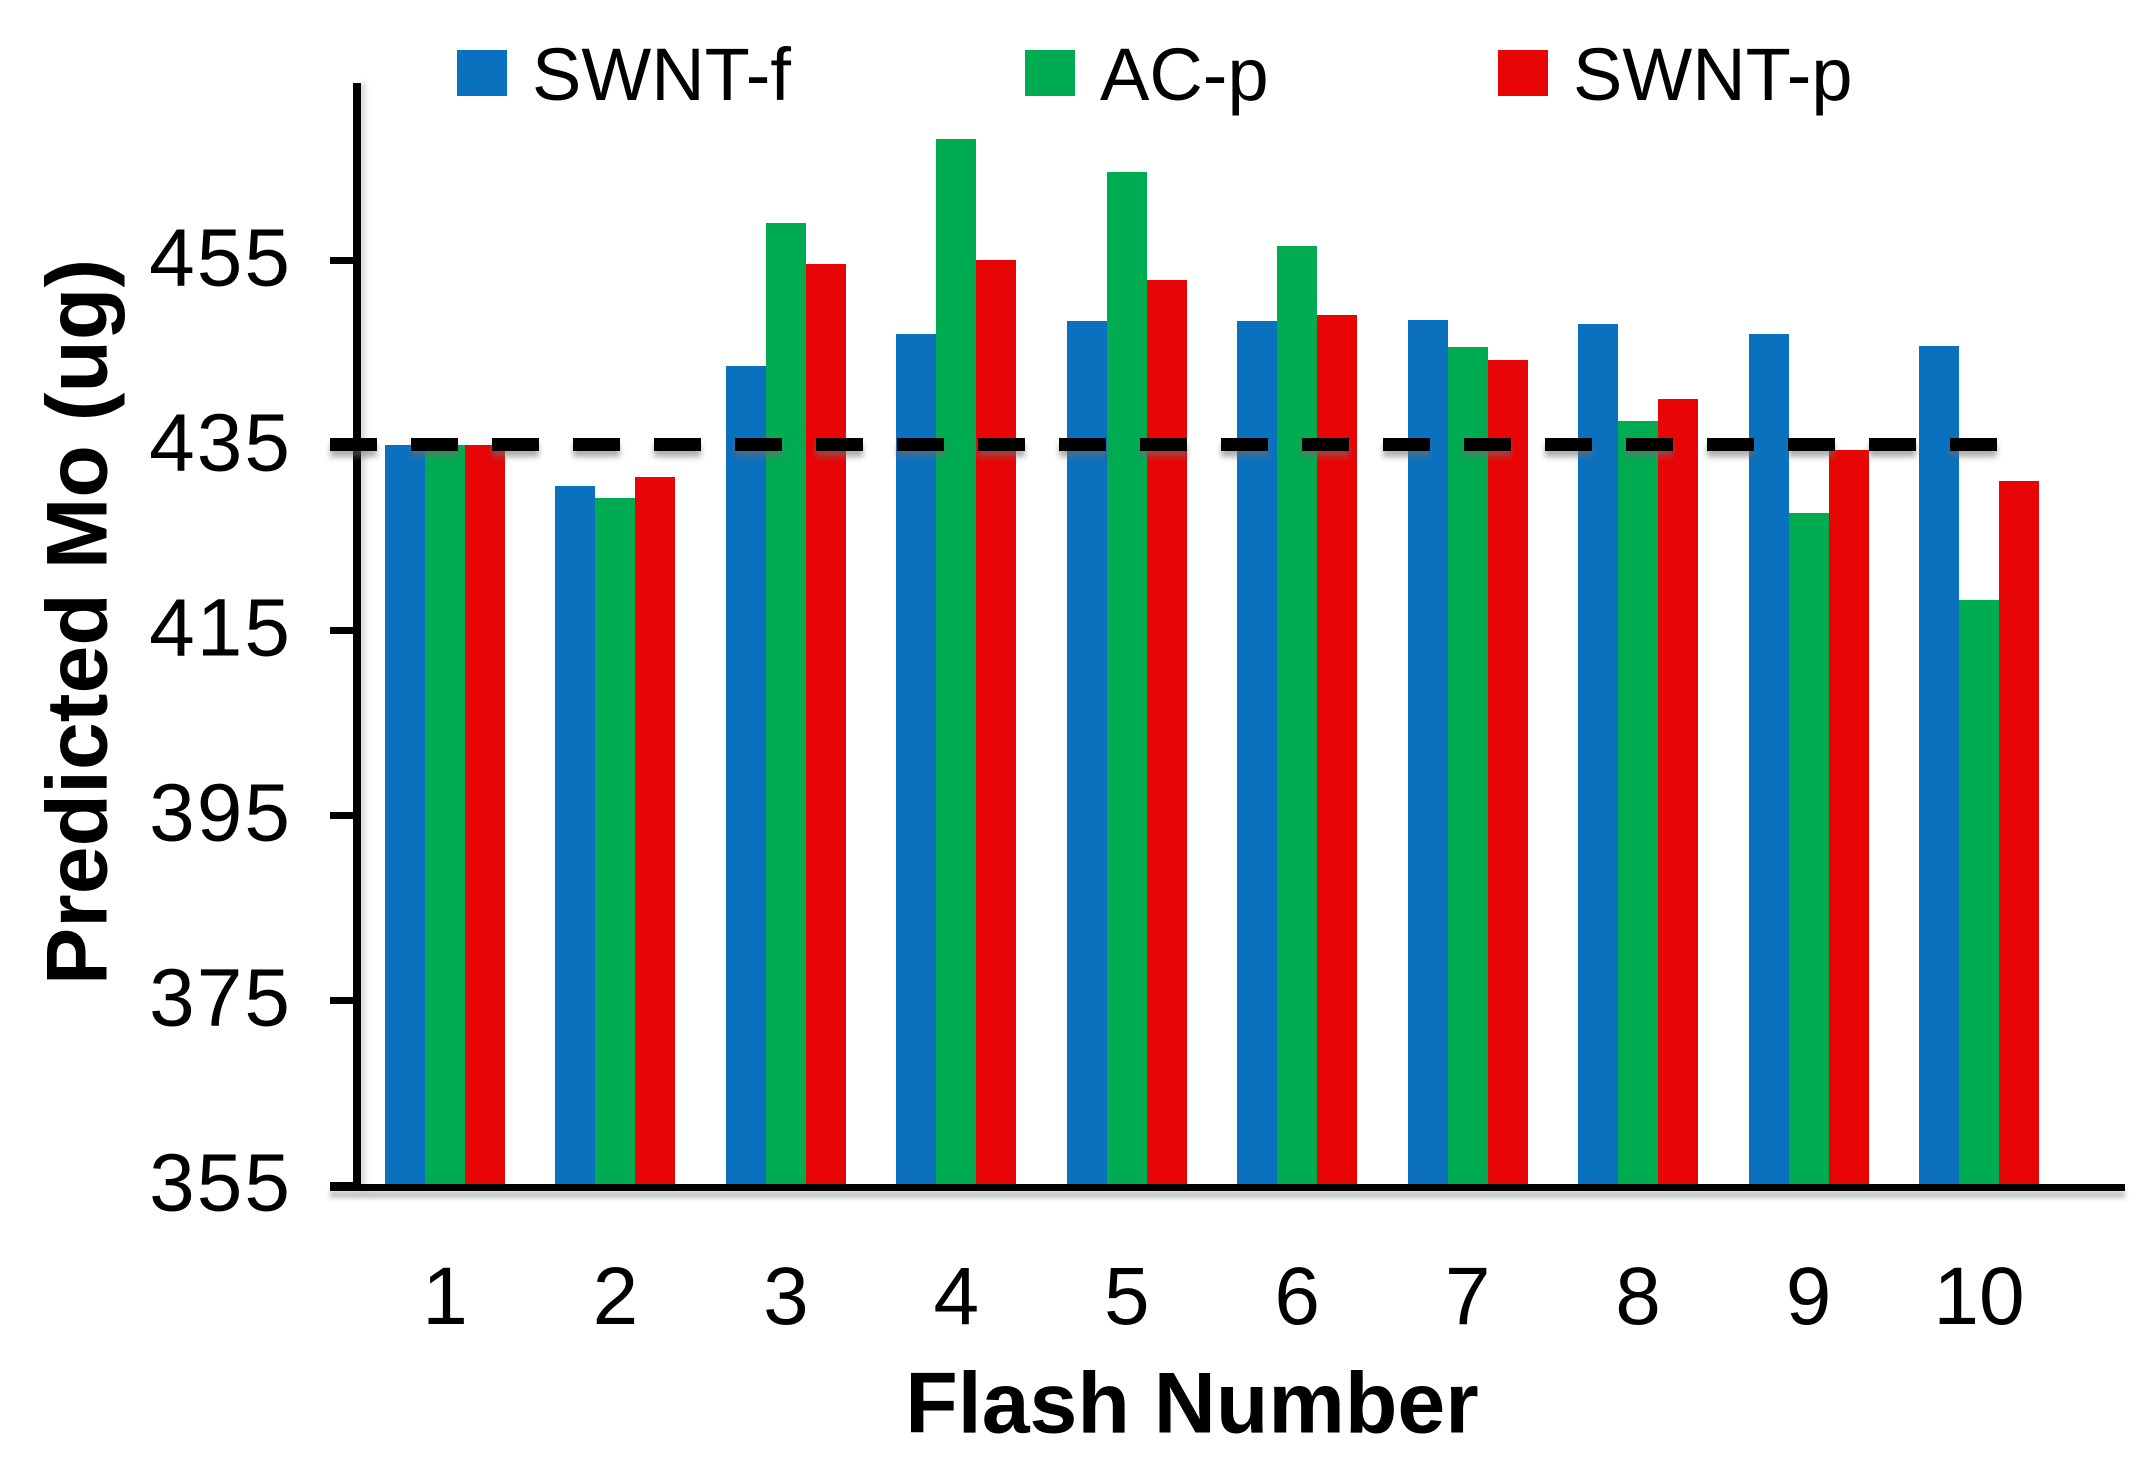 The height and width of the screenshot is (1480, 2146). I want to click on y-tick-label-355: 355, so click(220, 1183).